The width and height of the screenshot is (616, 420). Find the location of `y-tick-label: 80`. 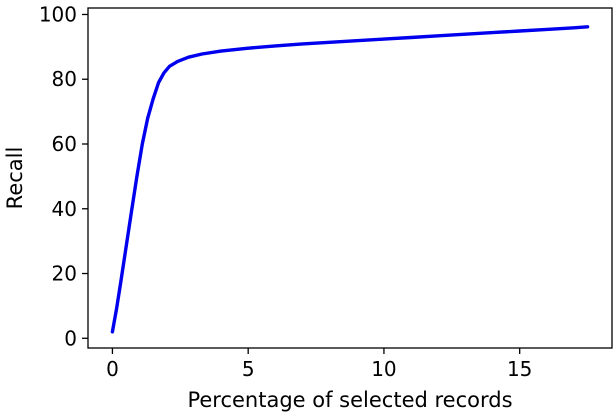

y-tick-label: 80 is located at coordinates (64, 79).